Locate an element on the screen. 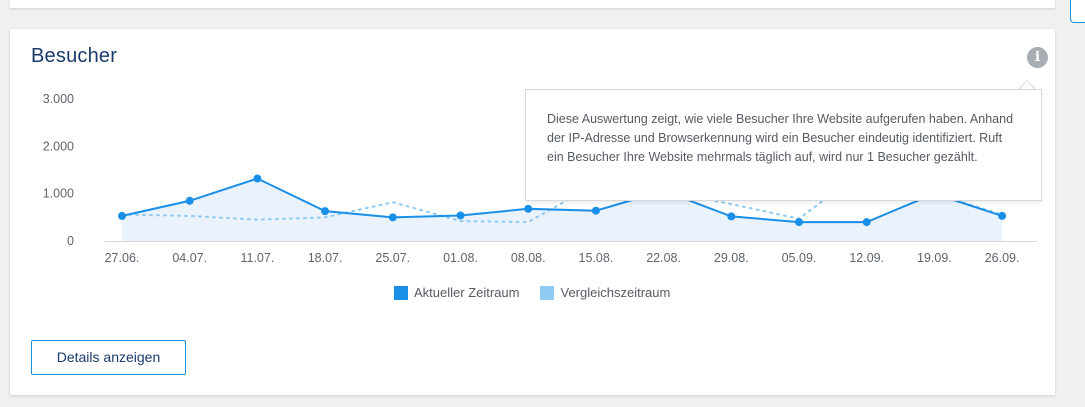 The image size is (1085, 407). x-tick-label: 29.08. is located at coordinates (731, 258).